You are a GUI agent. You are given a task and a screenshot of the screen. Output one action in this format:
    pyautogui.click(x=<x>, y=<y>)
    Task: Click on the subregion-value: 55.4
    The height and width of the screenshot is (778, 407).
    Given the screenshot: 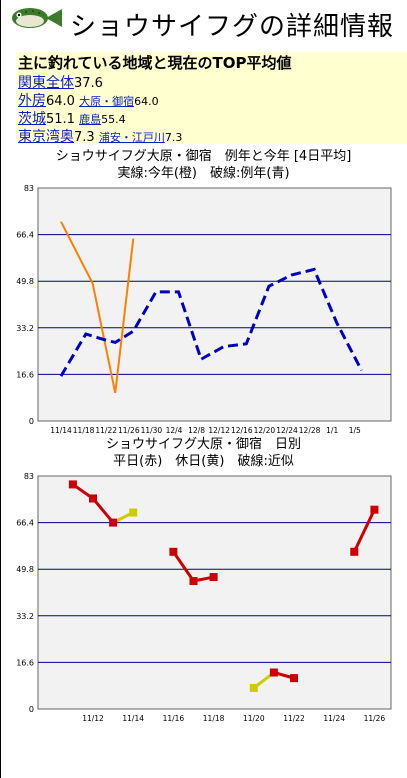 What is the action you would take?
    pyautogui.click(x=113, y=119)
    